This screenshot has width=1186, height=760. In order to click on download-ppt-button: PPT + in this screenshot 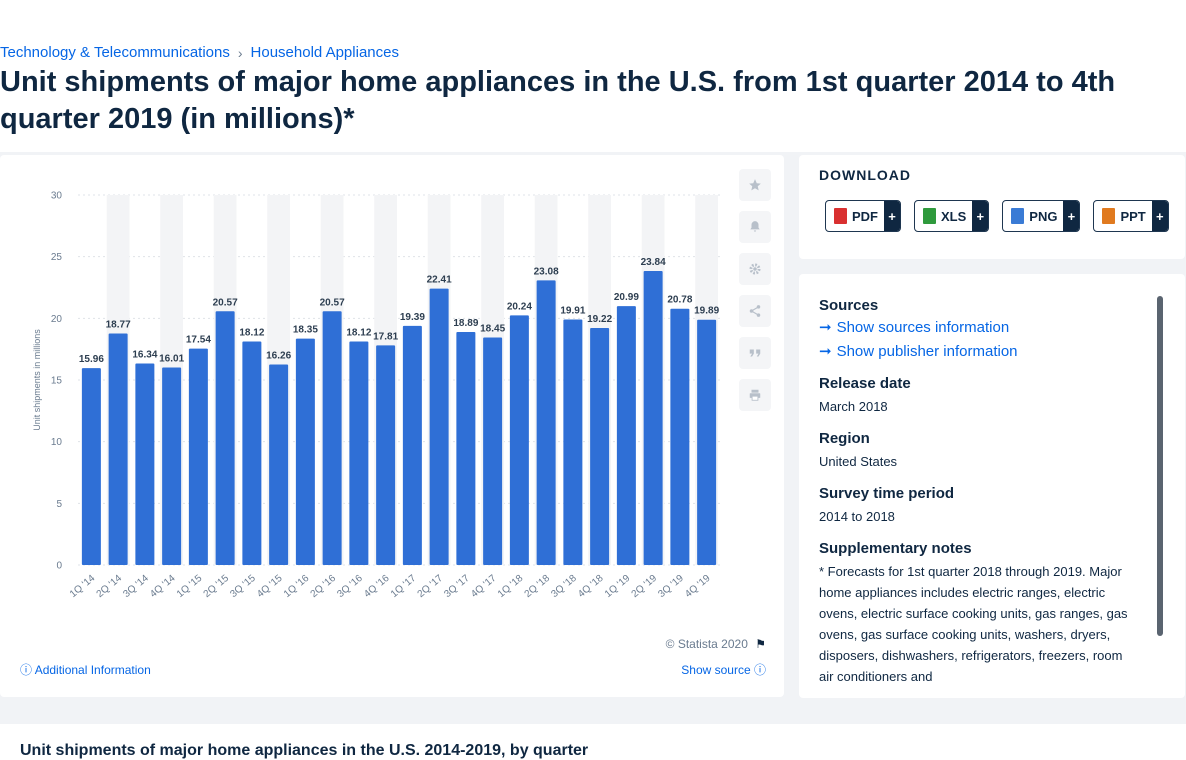, I will do `click(1130, 216)`.